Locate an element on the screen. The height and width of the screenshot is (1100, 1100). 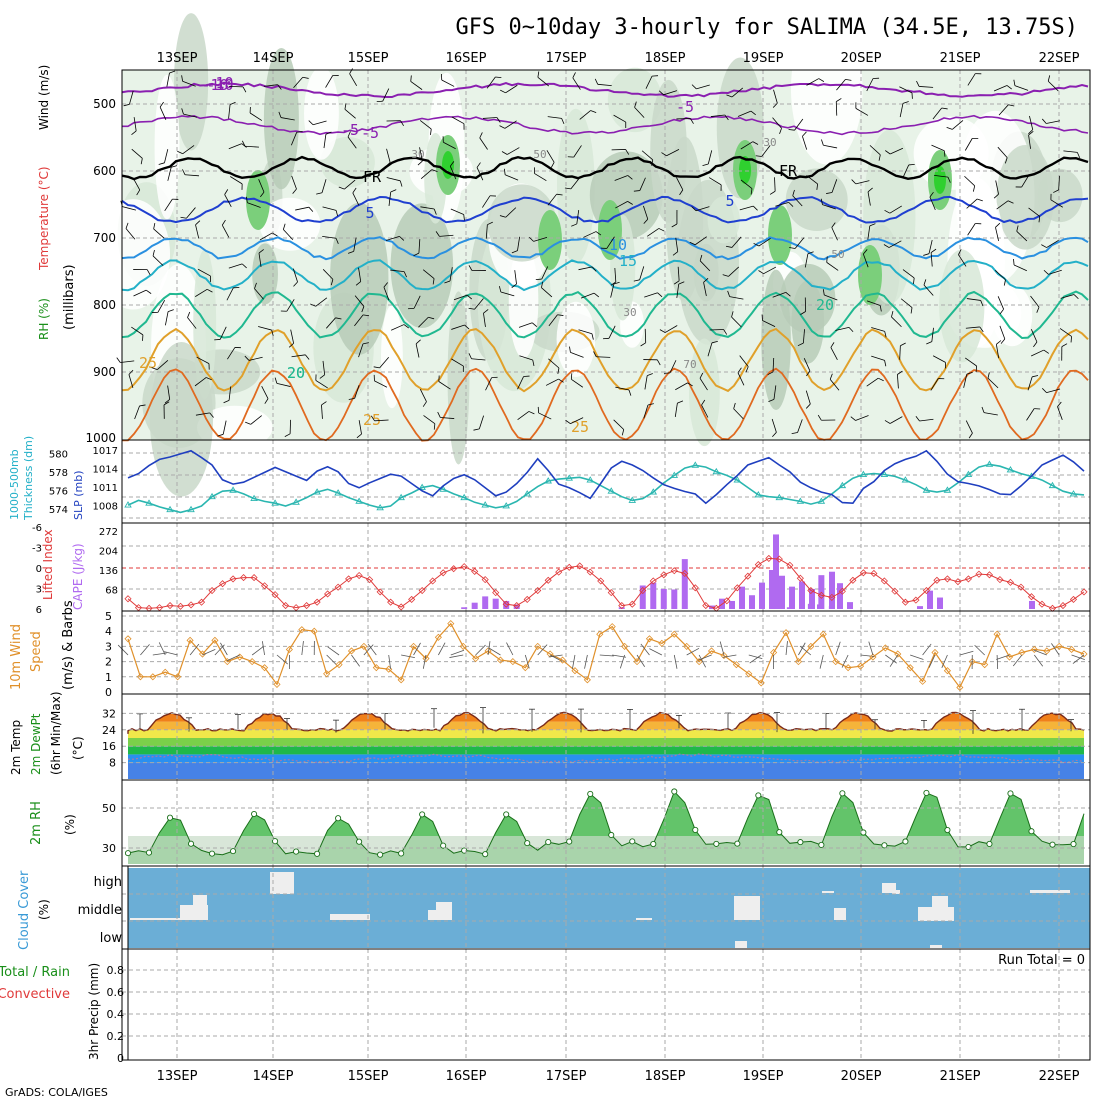
li-tick-label: -6 is located at coordinates (37, 528).